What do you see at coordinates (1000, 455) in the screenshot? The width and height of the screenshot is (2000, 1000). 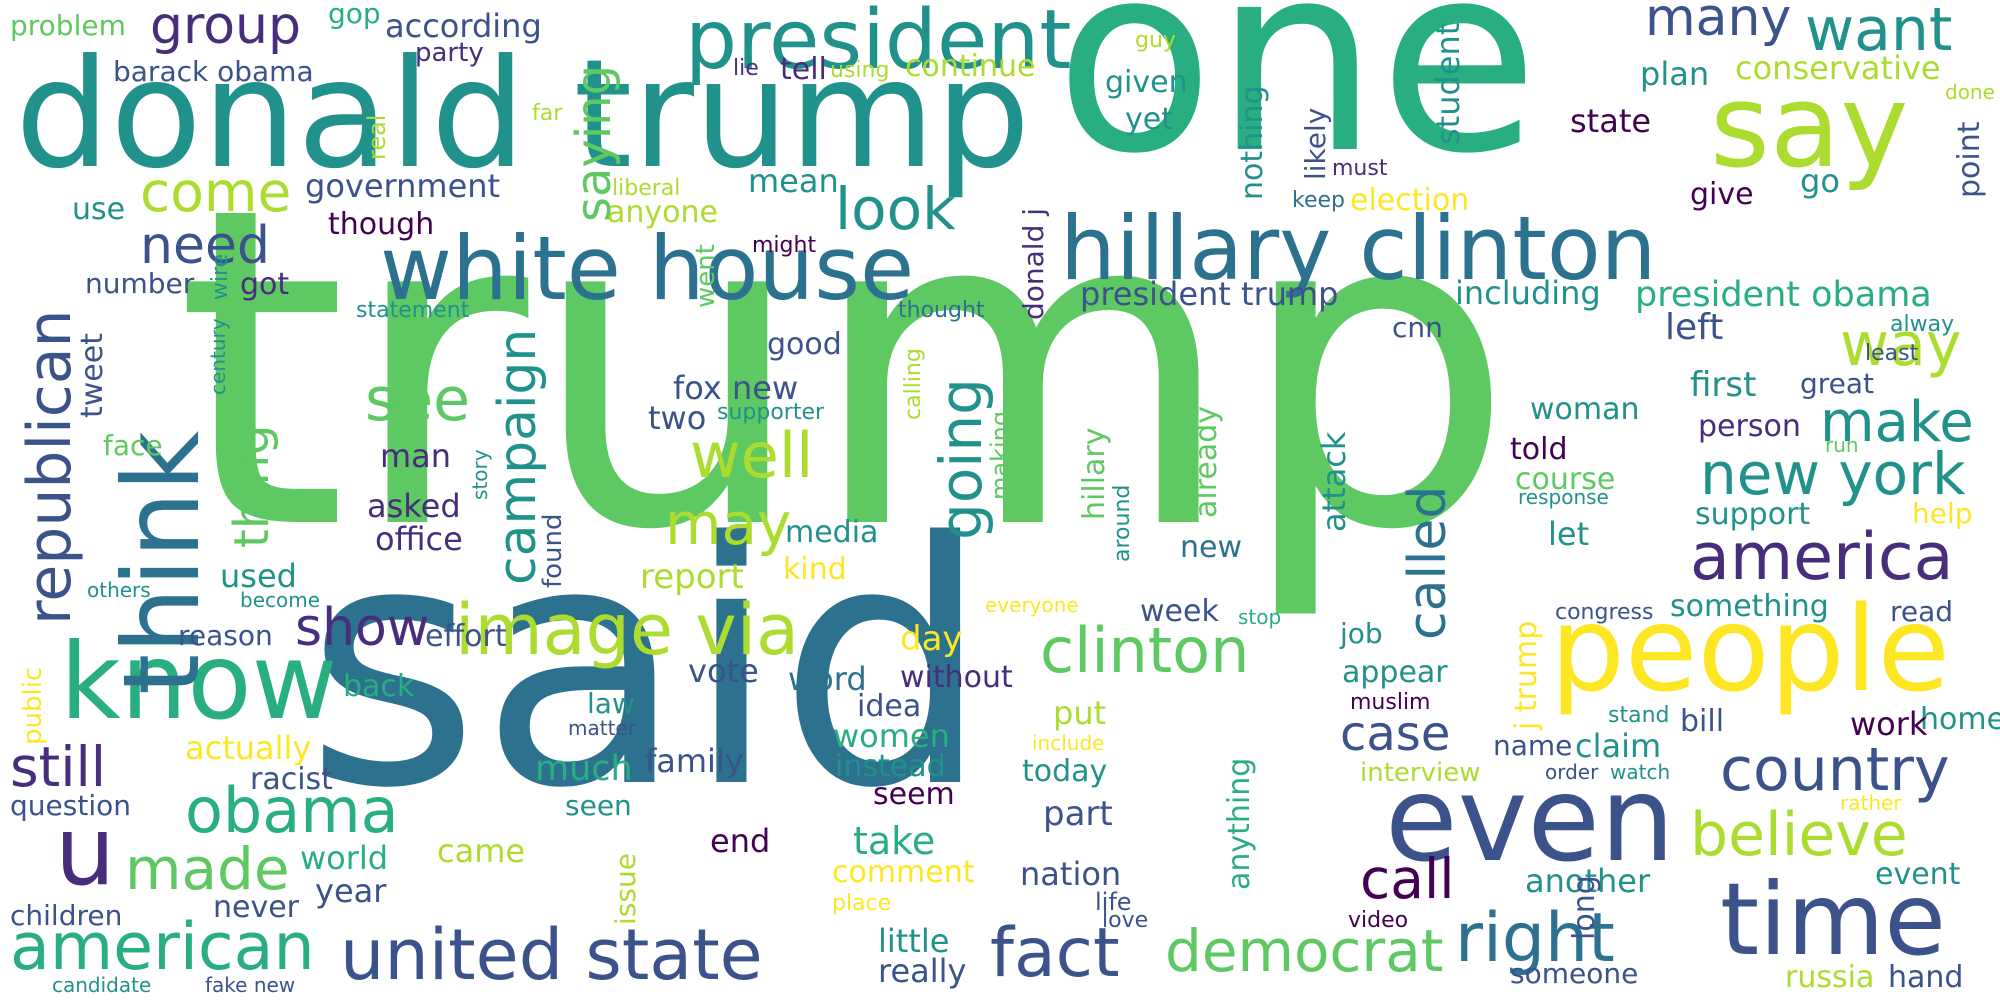 I see `word-making: making` at bounding box center [1000, 455].